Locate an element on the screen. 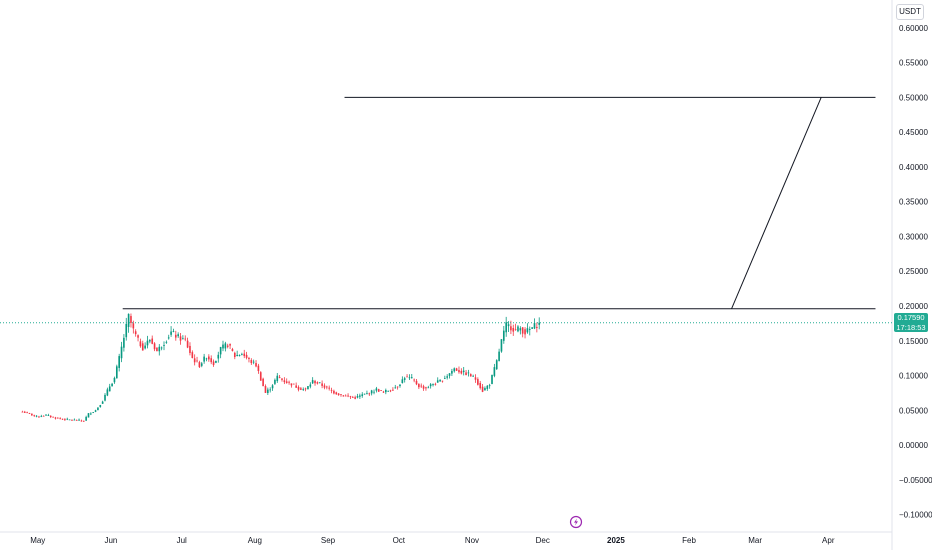 Image resolution: width=932 pixels, height=550 pixels. y-tick-label: 0.15000 is located at coordinates (913, 341).